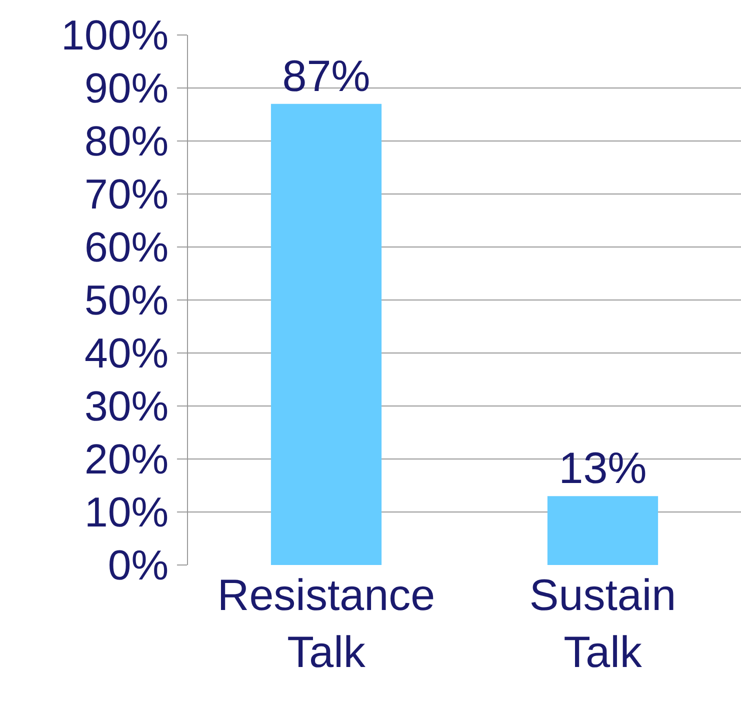  I want to click on y-tick-label: 100%, so click(115, 35).